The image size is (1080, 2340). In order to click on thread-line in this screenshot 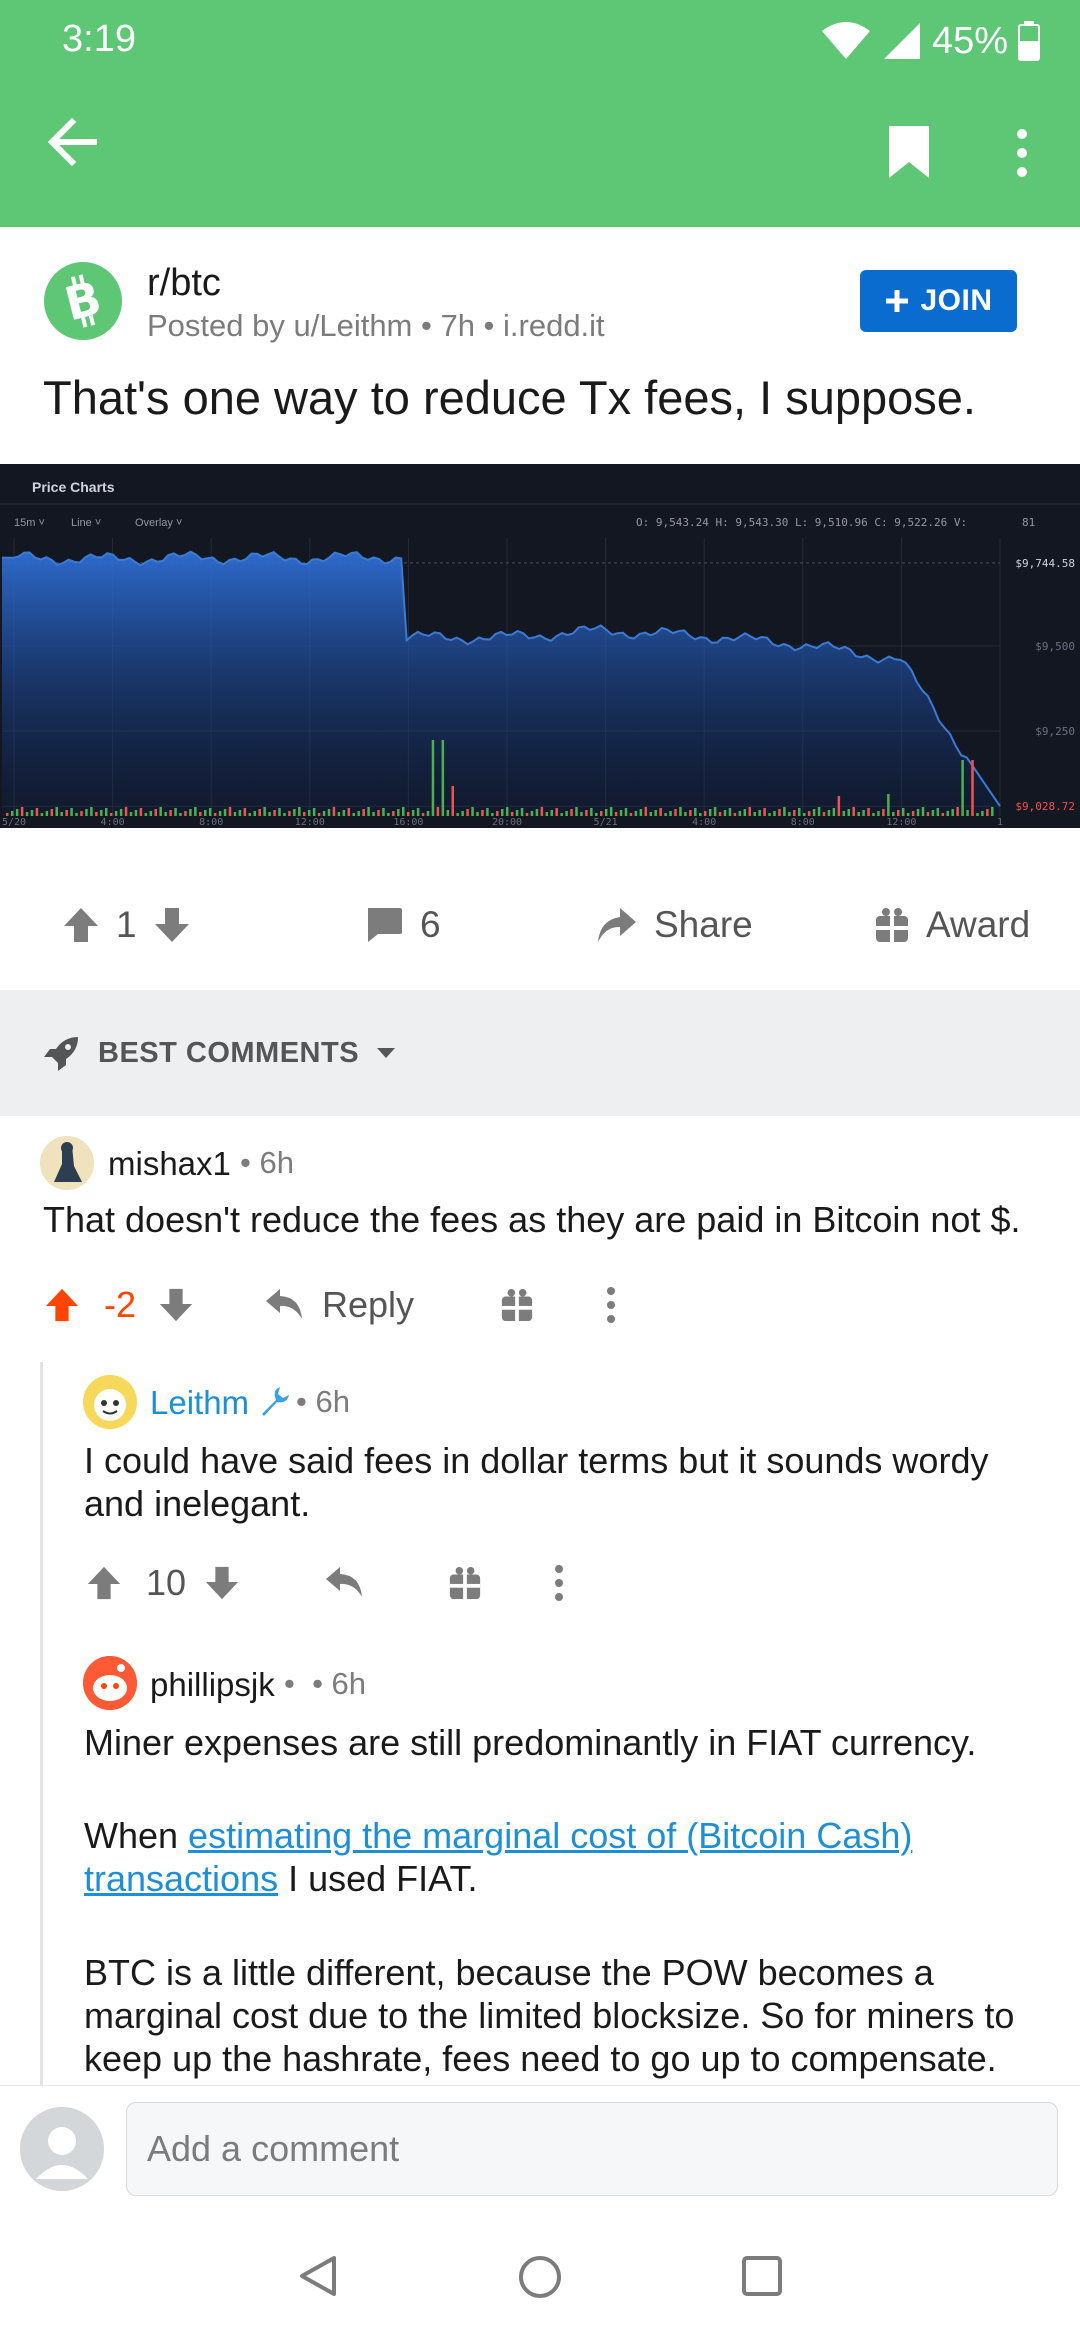, I will do `click(41, 1726)`.